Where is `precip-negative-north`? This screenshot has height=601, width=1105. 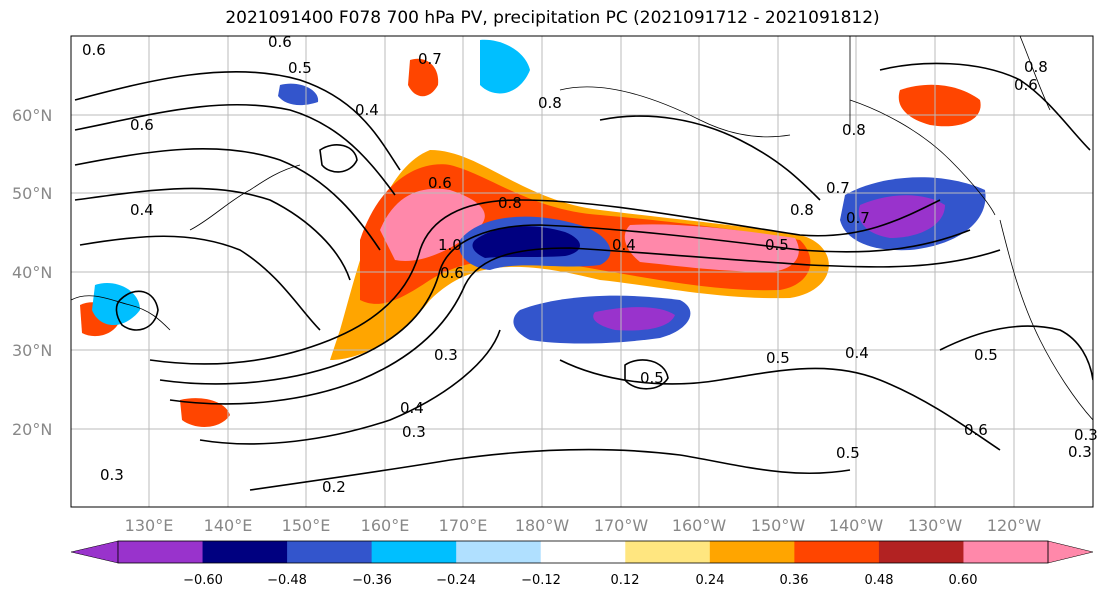 precip-negative-north is located at coordinates (505, 66).